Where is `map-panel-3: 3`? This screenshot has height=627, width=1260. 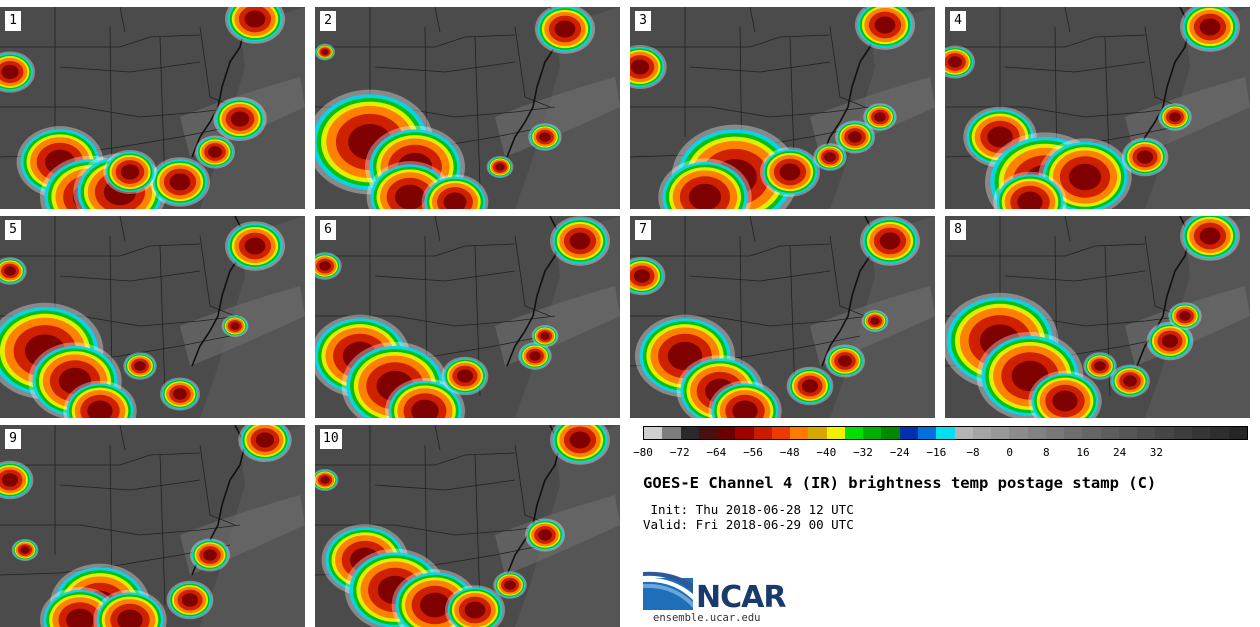 map-panel-3: 3 is located at coordinates (782, 108).